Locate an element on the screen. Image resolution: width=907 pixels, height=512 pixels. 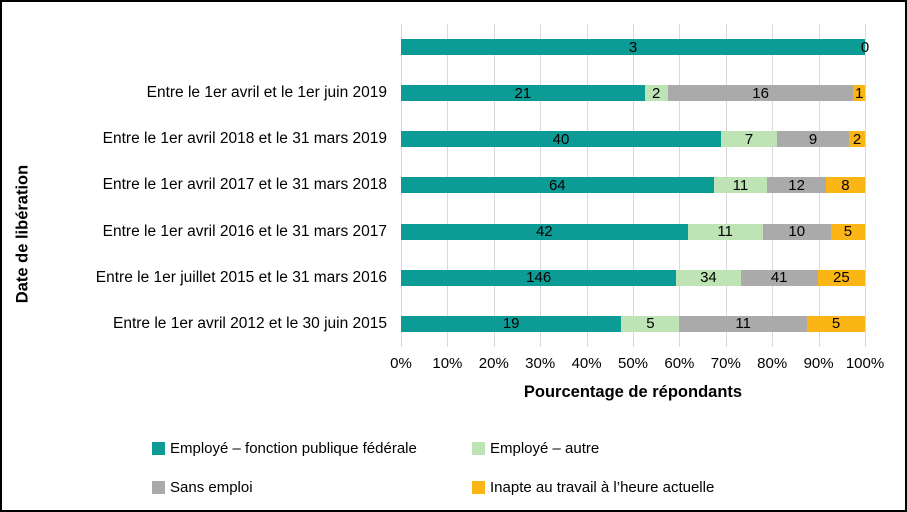
bar-band: 40 7 9 2 is located at coordinates (633, 139).